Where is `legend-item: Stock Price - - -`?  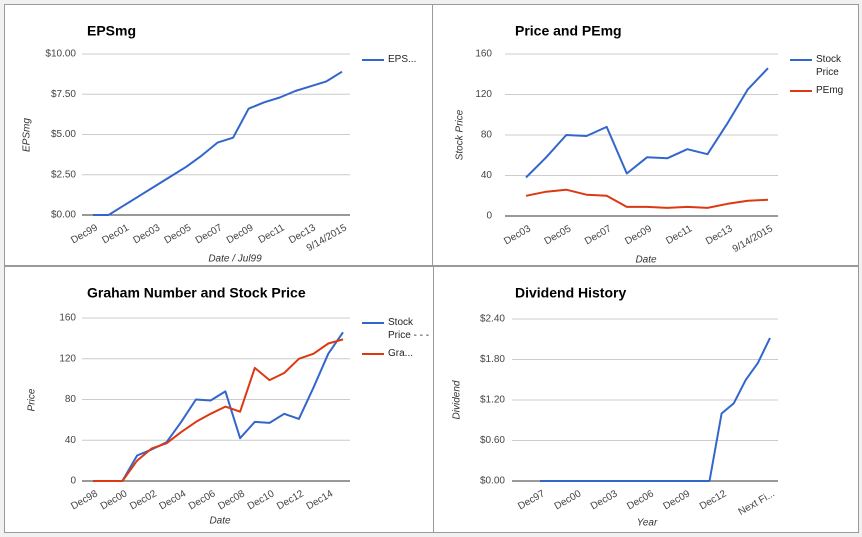 legend-item: Stock Price - - - is located at coordinates (409, 329).